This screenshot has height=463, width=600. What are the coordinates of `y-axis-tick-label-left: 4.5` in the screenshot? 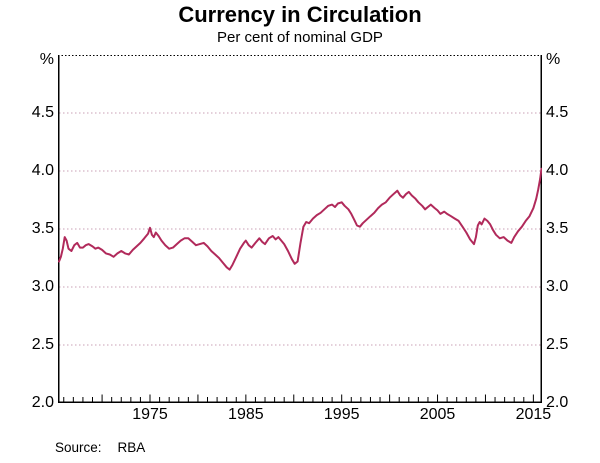 It's located at (42, 112).